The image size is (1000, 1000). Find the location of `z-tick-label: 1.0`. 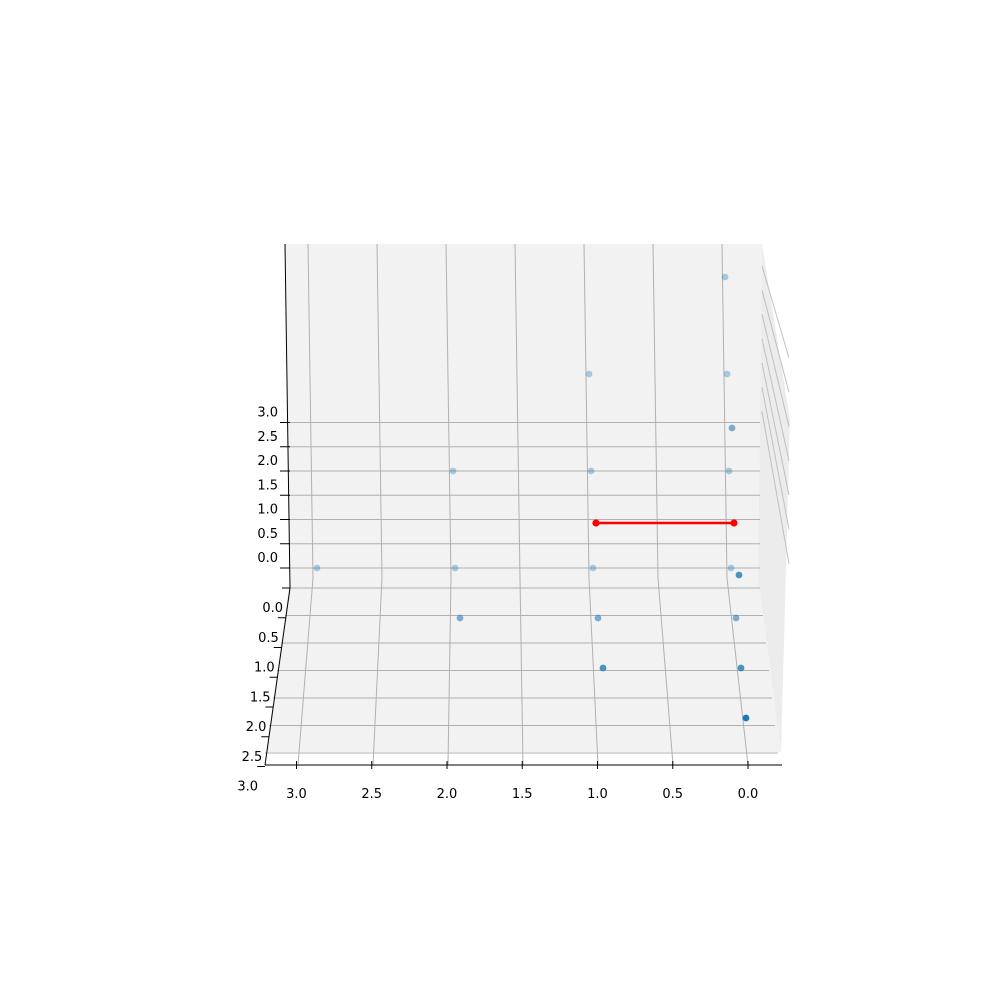

z-tick-label: 1.0 is located at coordinates (267, 510).